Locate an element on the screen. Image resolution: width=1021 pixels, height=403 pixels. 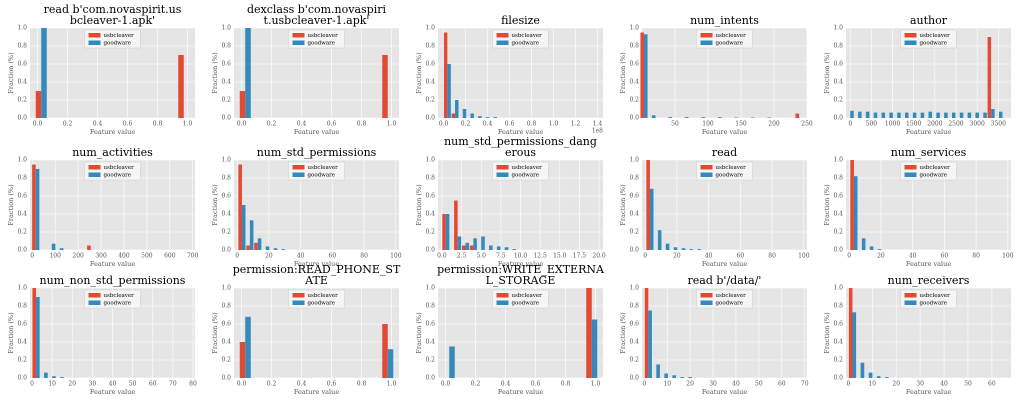
x-tick-label: 70 is located at coordinates (173, 384).